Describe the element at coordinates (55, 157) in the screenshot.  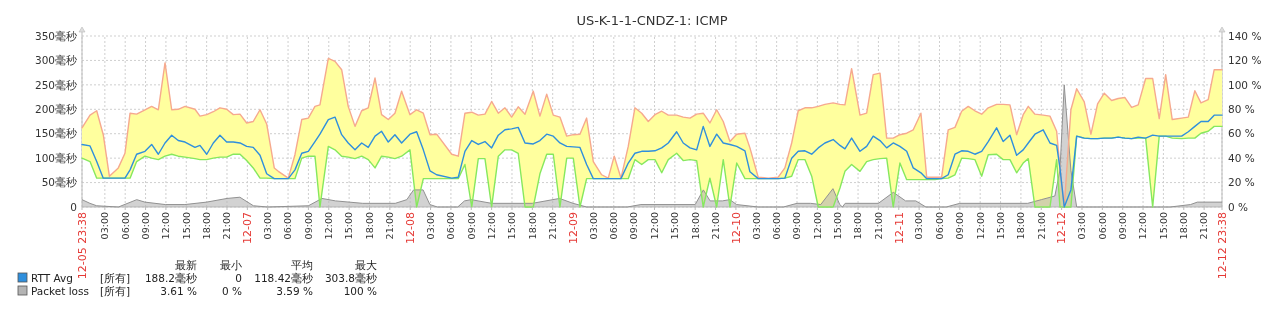
I see `y-tick-label: 100毫秒` at that location.